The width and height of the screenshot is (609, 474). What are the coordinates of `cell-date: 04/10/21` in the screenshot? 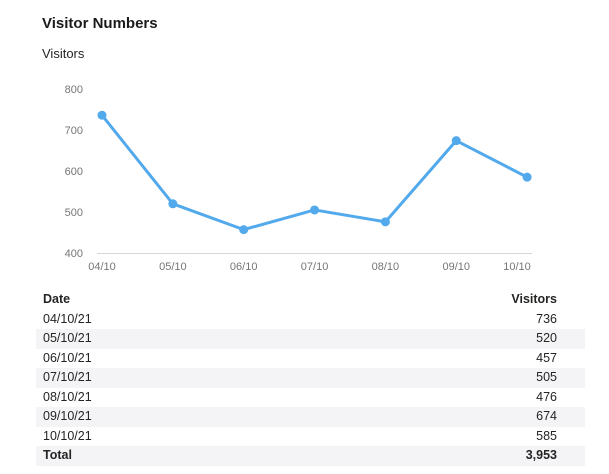 It's located at (67, 318).